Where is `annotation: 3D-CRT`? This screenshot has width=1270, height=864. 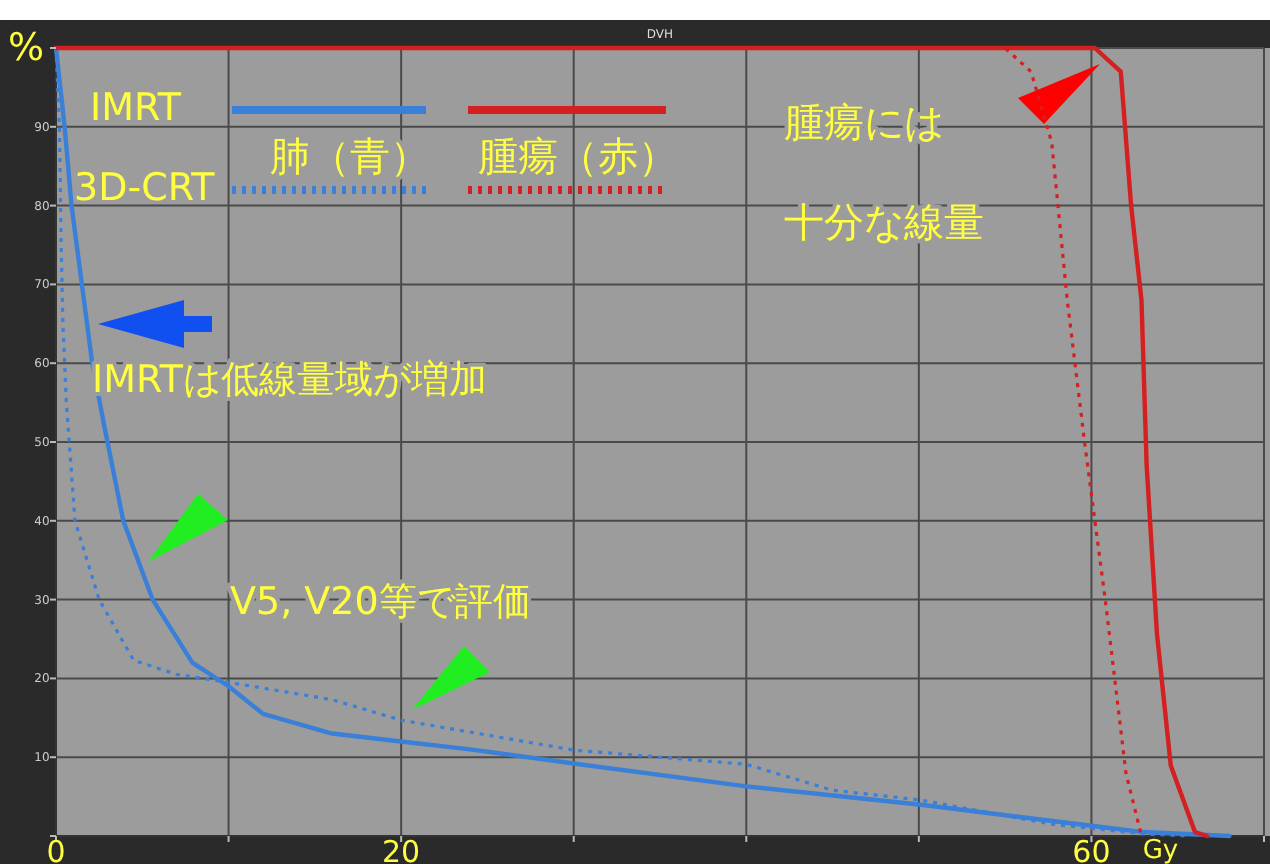
annotation: 3D-CRT is located at coordinates (145, 188).